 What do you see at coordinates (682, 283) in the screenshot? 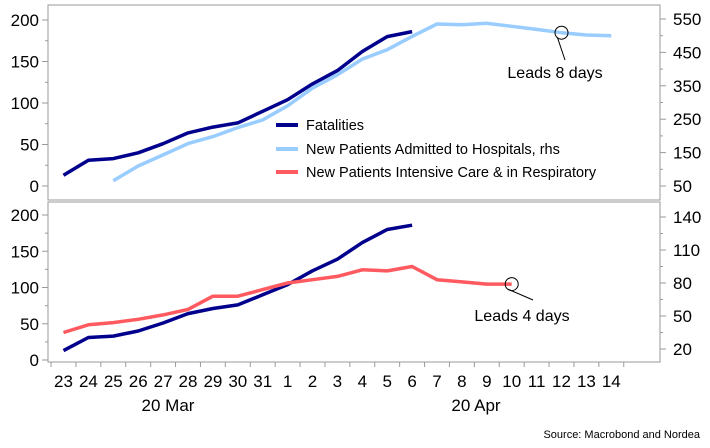
I see `ytick-right-label: 80` at bounding box center [682, 283].